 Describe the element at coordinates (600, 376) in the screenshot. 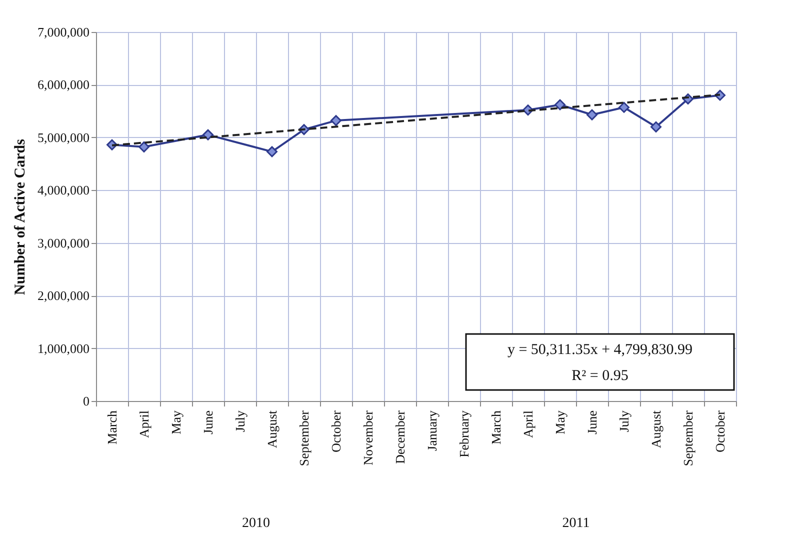

I see `annotation: R² = 0.95` at that location.